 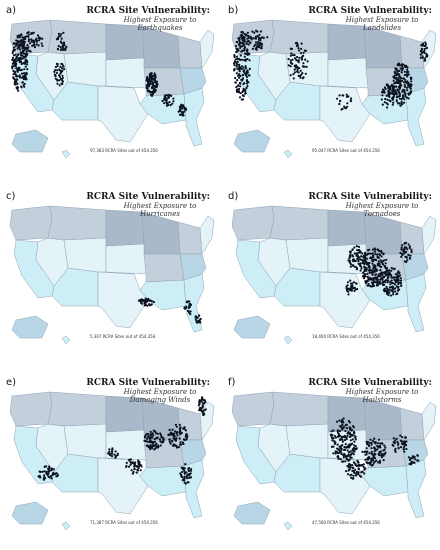 What do you see at coordinates (11, 10) in the screenshot?
I see `panel-label: a)` at bounding box center [11, 10].